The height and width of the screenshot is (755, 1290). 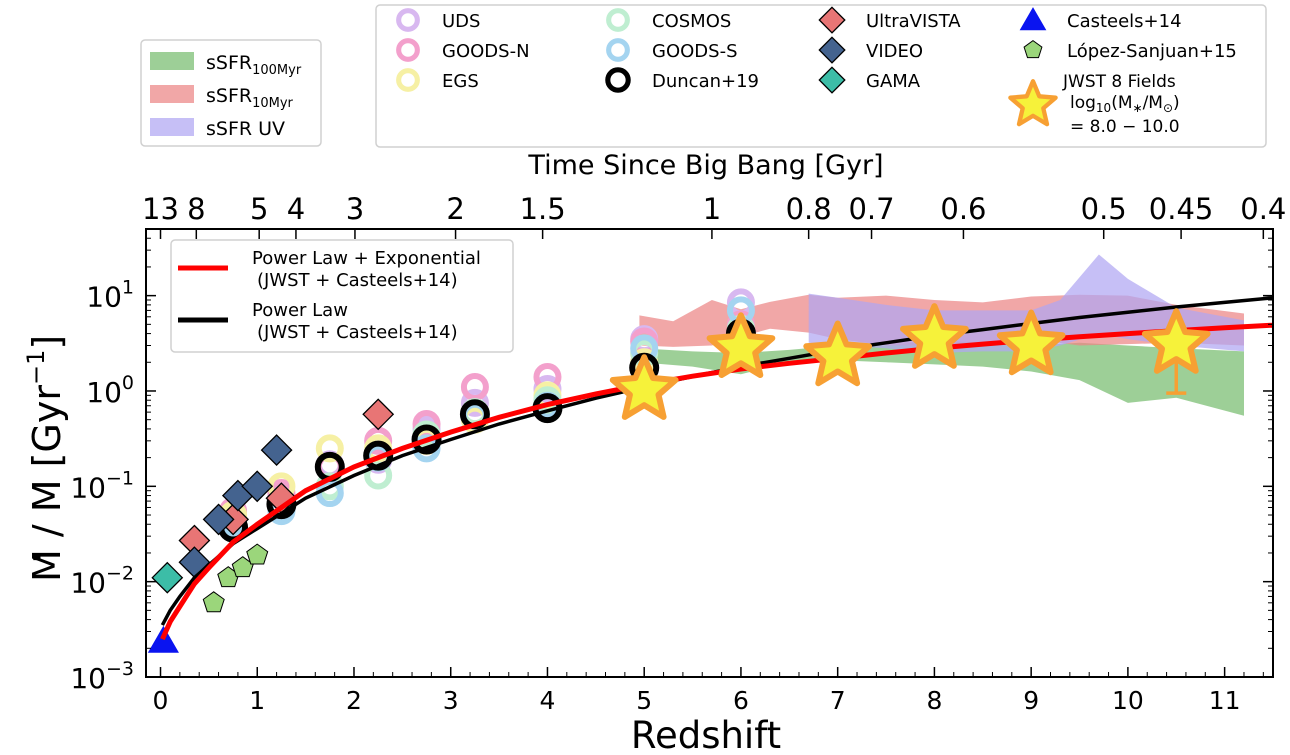 What do you see at coordinates (934, 700) in the screenshot?
I see `x-tick-label: 8` at bounding box center [934, 700].